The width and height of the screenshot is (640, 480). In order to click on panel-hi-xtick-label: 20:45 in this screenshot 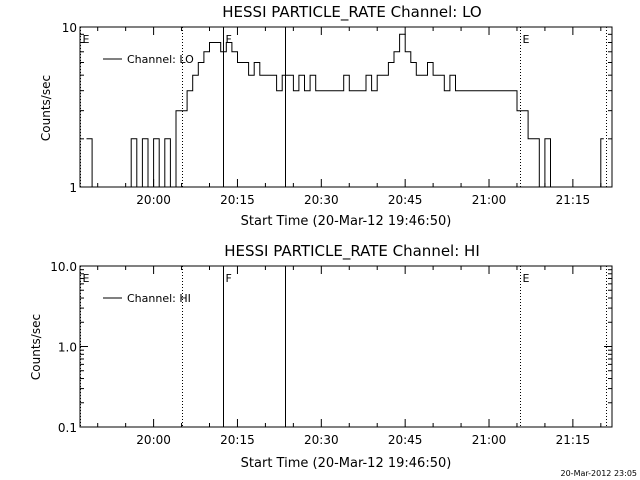, I will do `click(405, 440)`.